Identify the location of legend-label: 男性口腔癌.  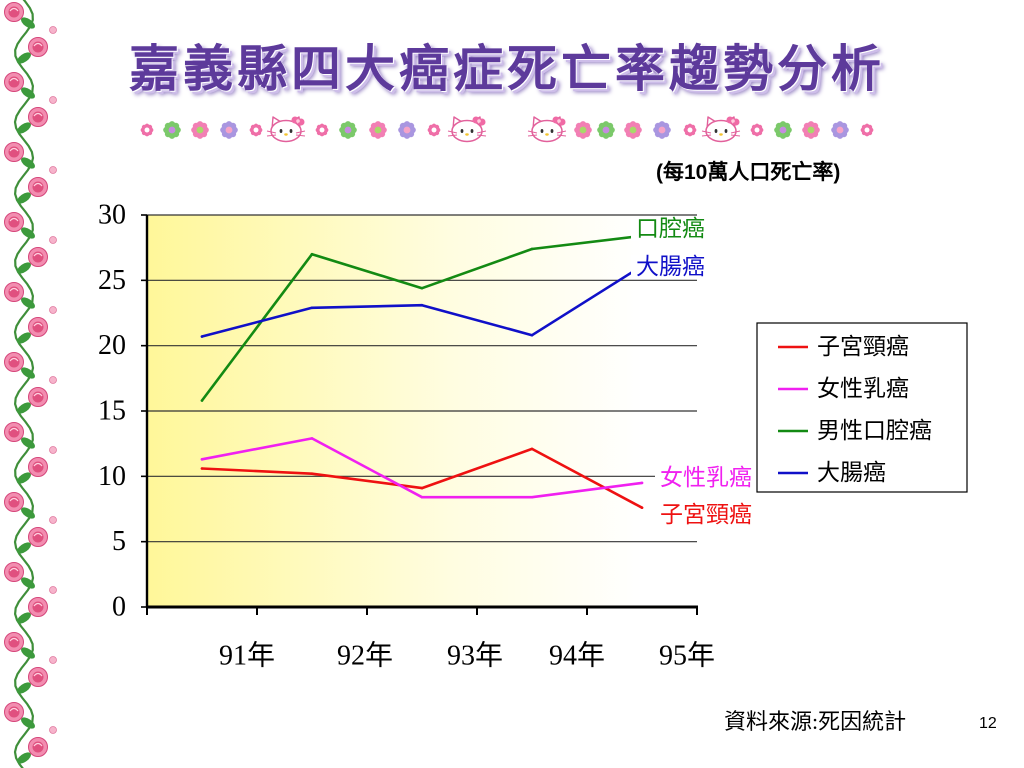
(874, 431).